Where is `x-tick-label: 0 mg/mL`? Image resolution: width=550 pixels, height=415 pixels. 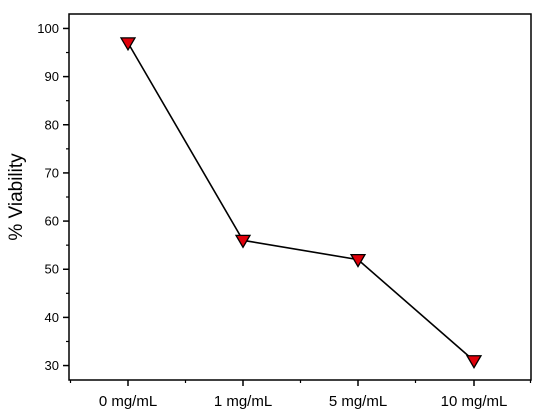 x-tick-label: 0 mg/mL is located at coordinates (128, 401).